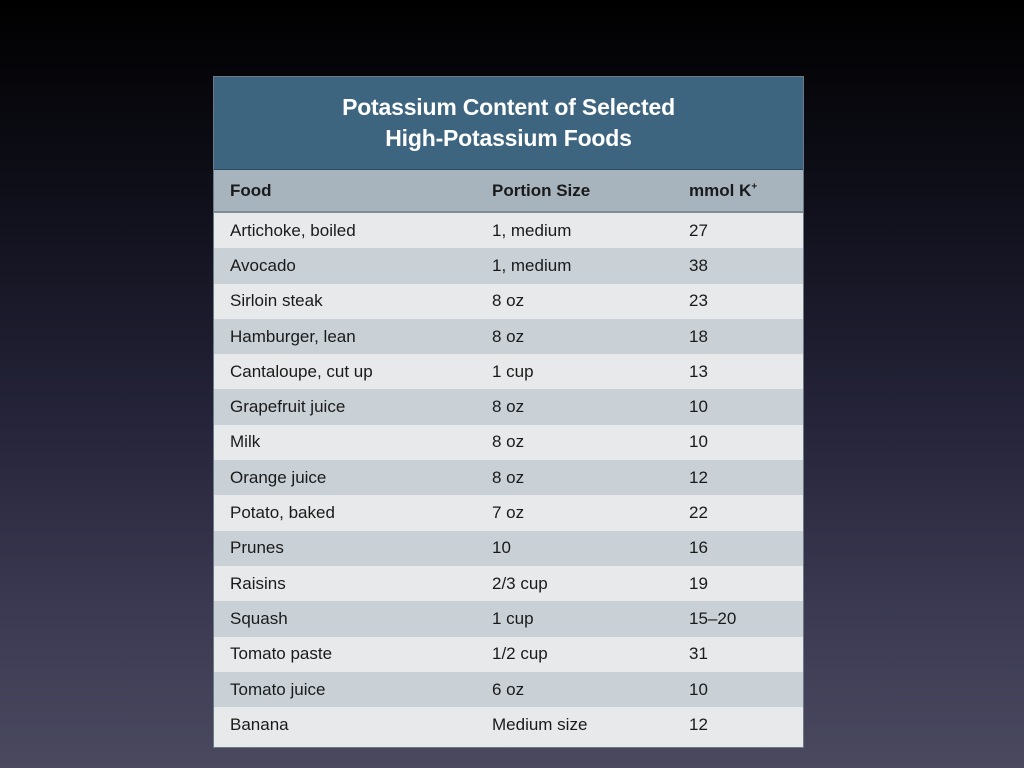 The width and height of the screenshot is (1024, 768). What do you see at coordinates (698, 548) in the screenshot?
I see `cell-mmol-k: 16` at bounding box center [698, 548].